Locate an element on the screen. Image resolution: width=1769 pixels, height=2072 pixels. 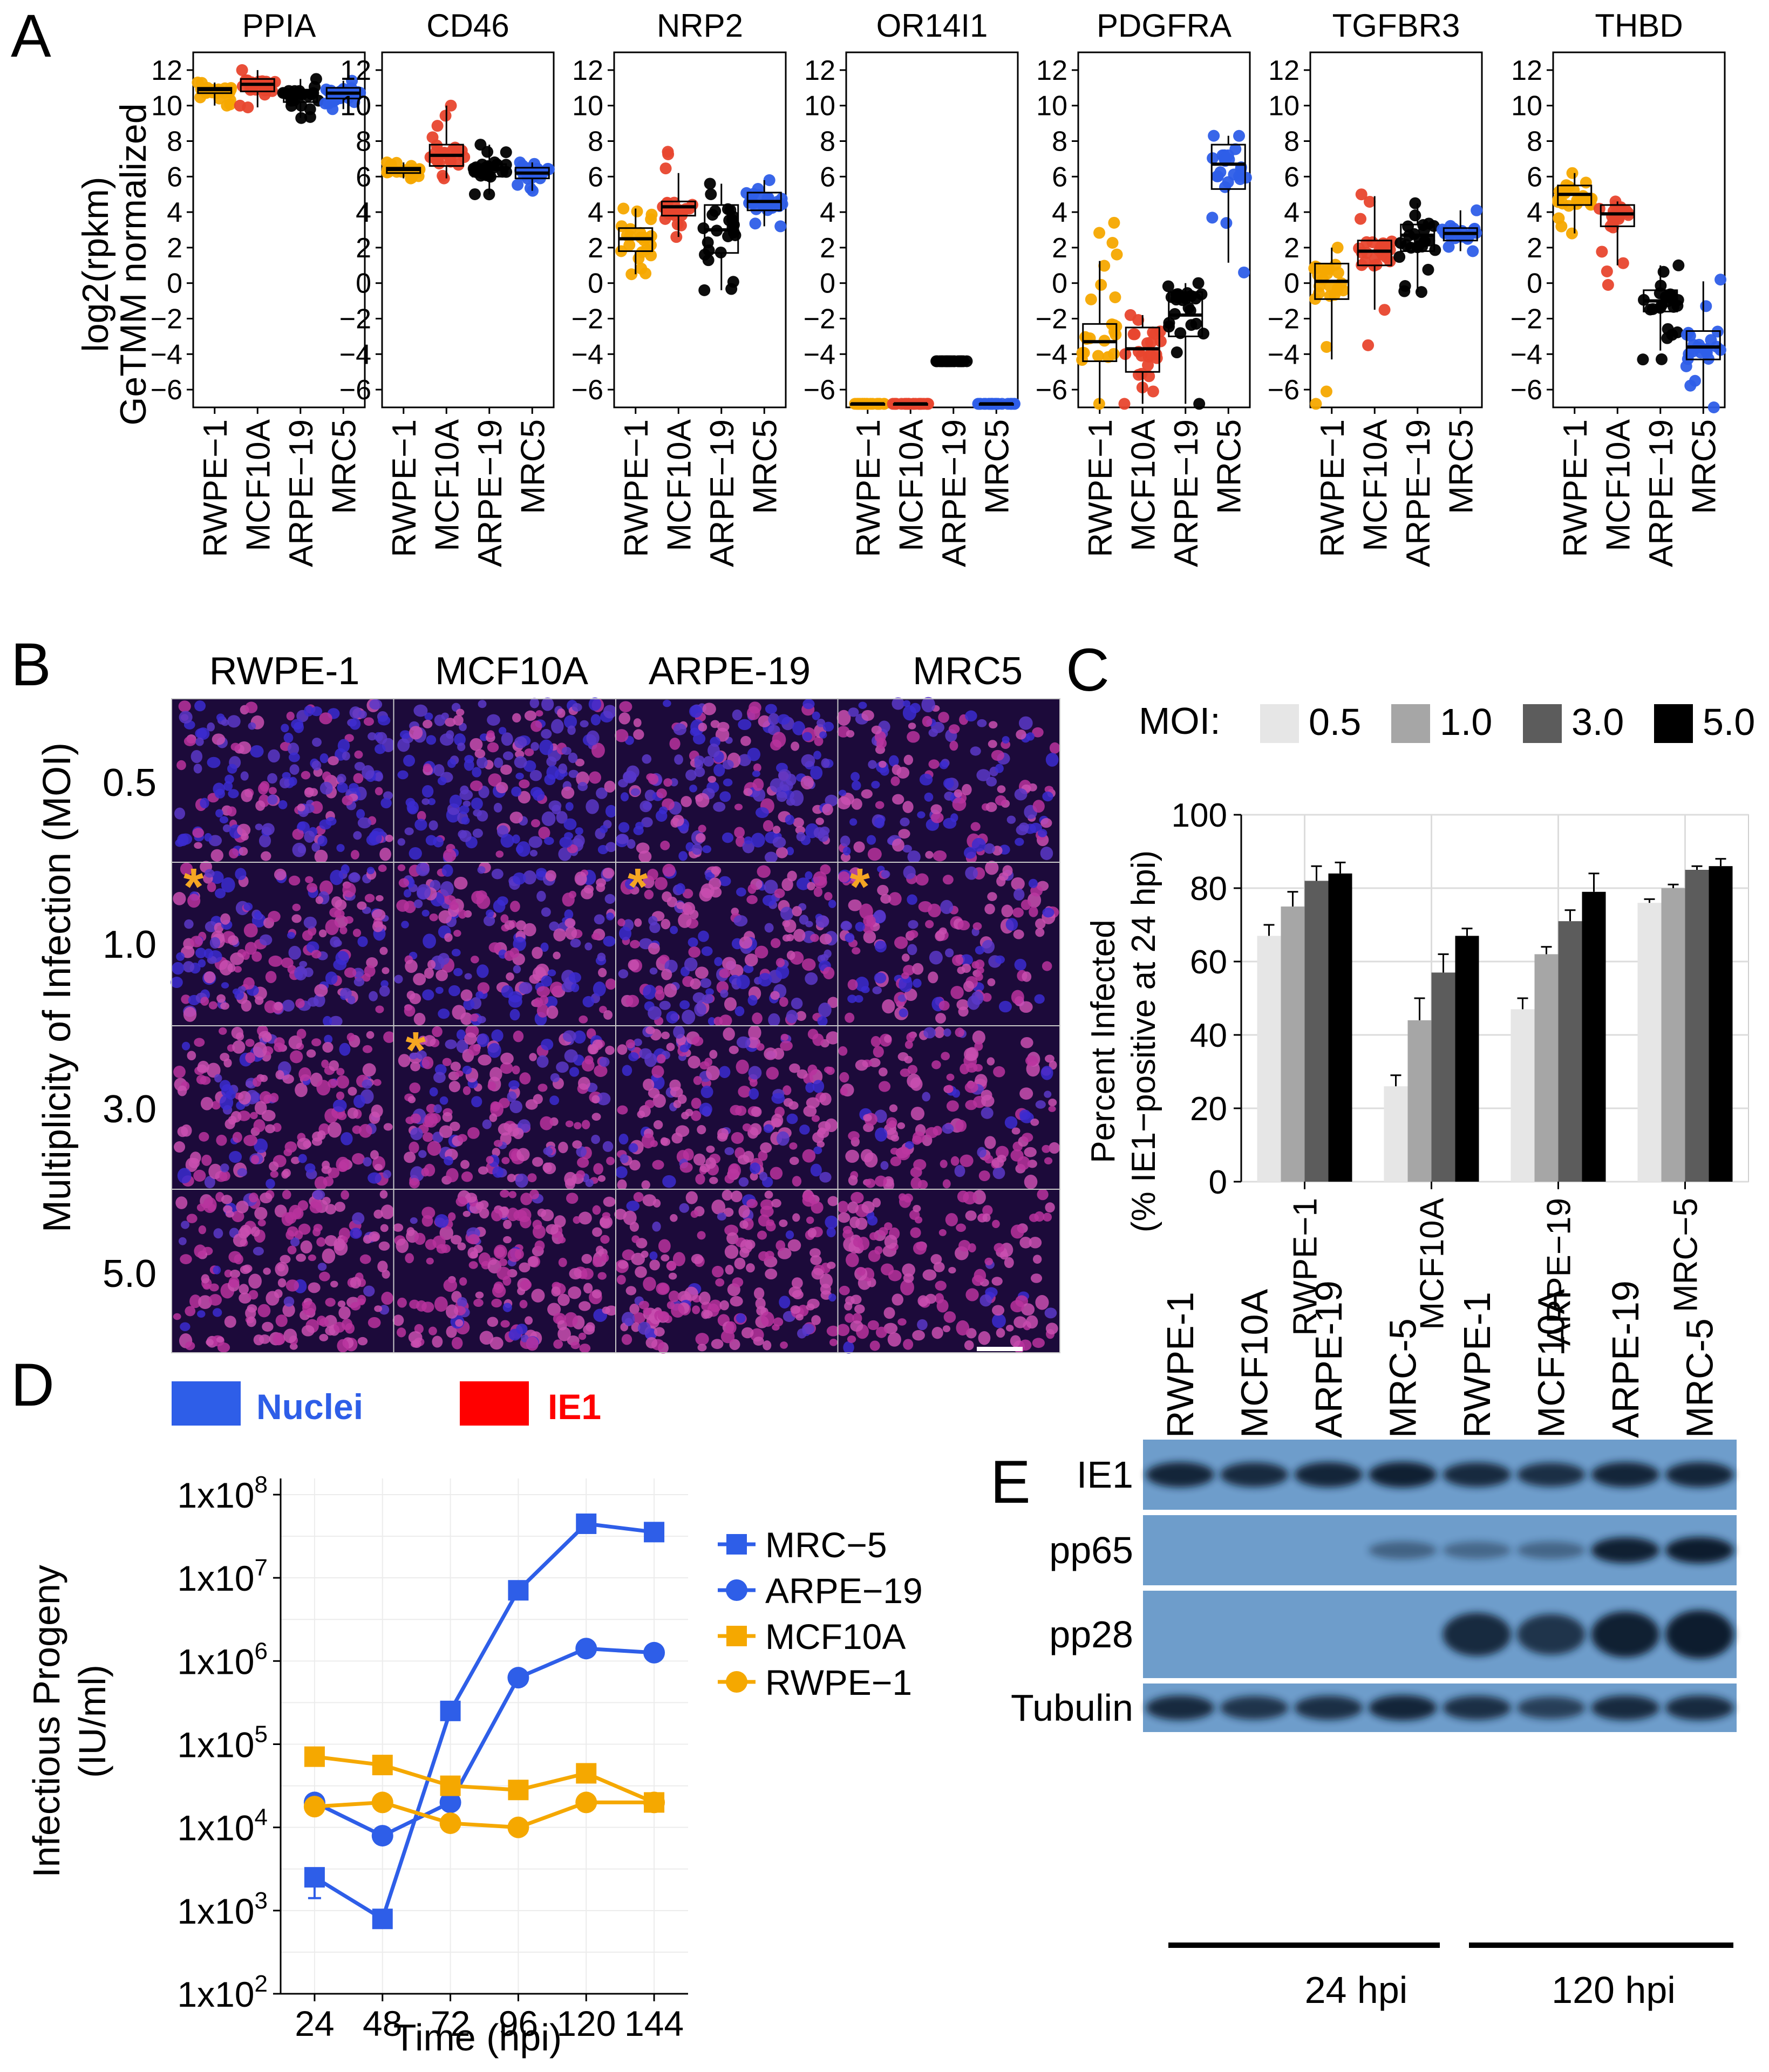
y-tick-label: 12 is located at coordinates (355, 70).